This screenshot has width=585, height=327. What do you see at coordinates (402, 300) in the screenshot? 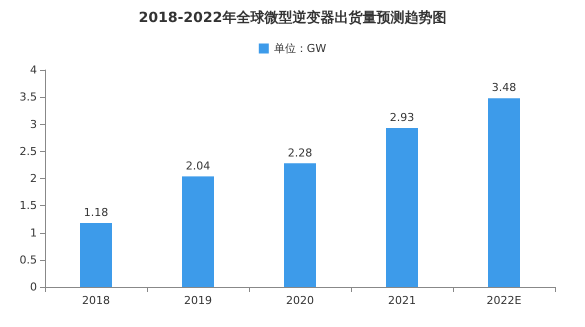
I see `x-tick-label: 2021` at bounding box center [402, 300].